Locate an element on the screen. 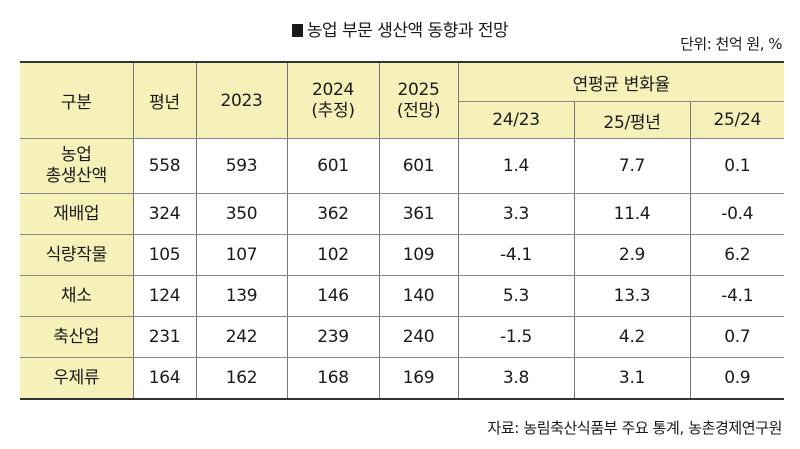 The image size is (800, 449). table-cell: 7.7 is located at coordinates (632, 166).